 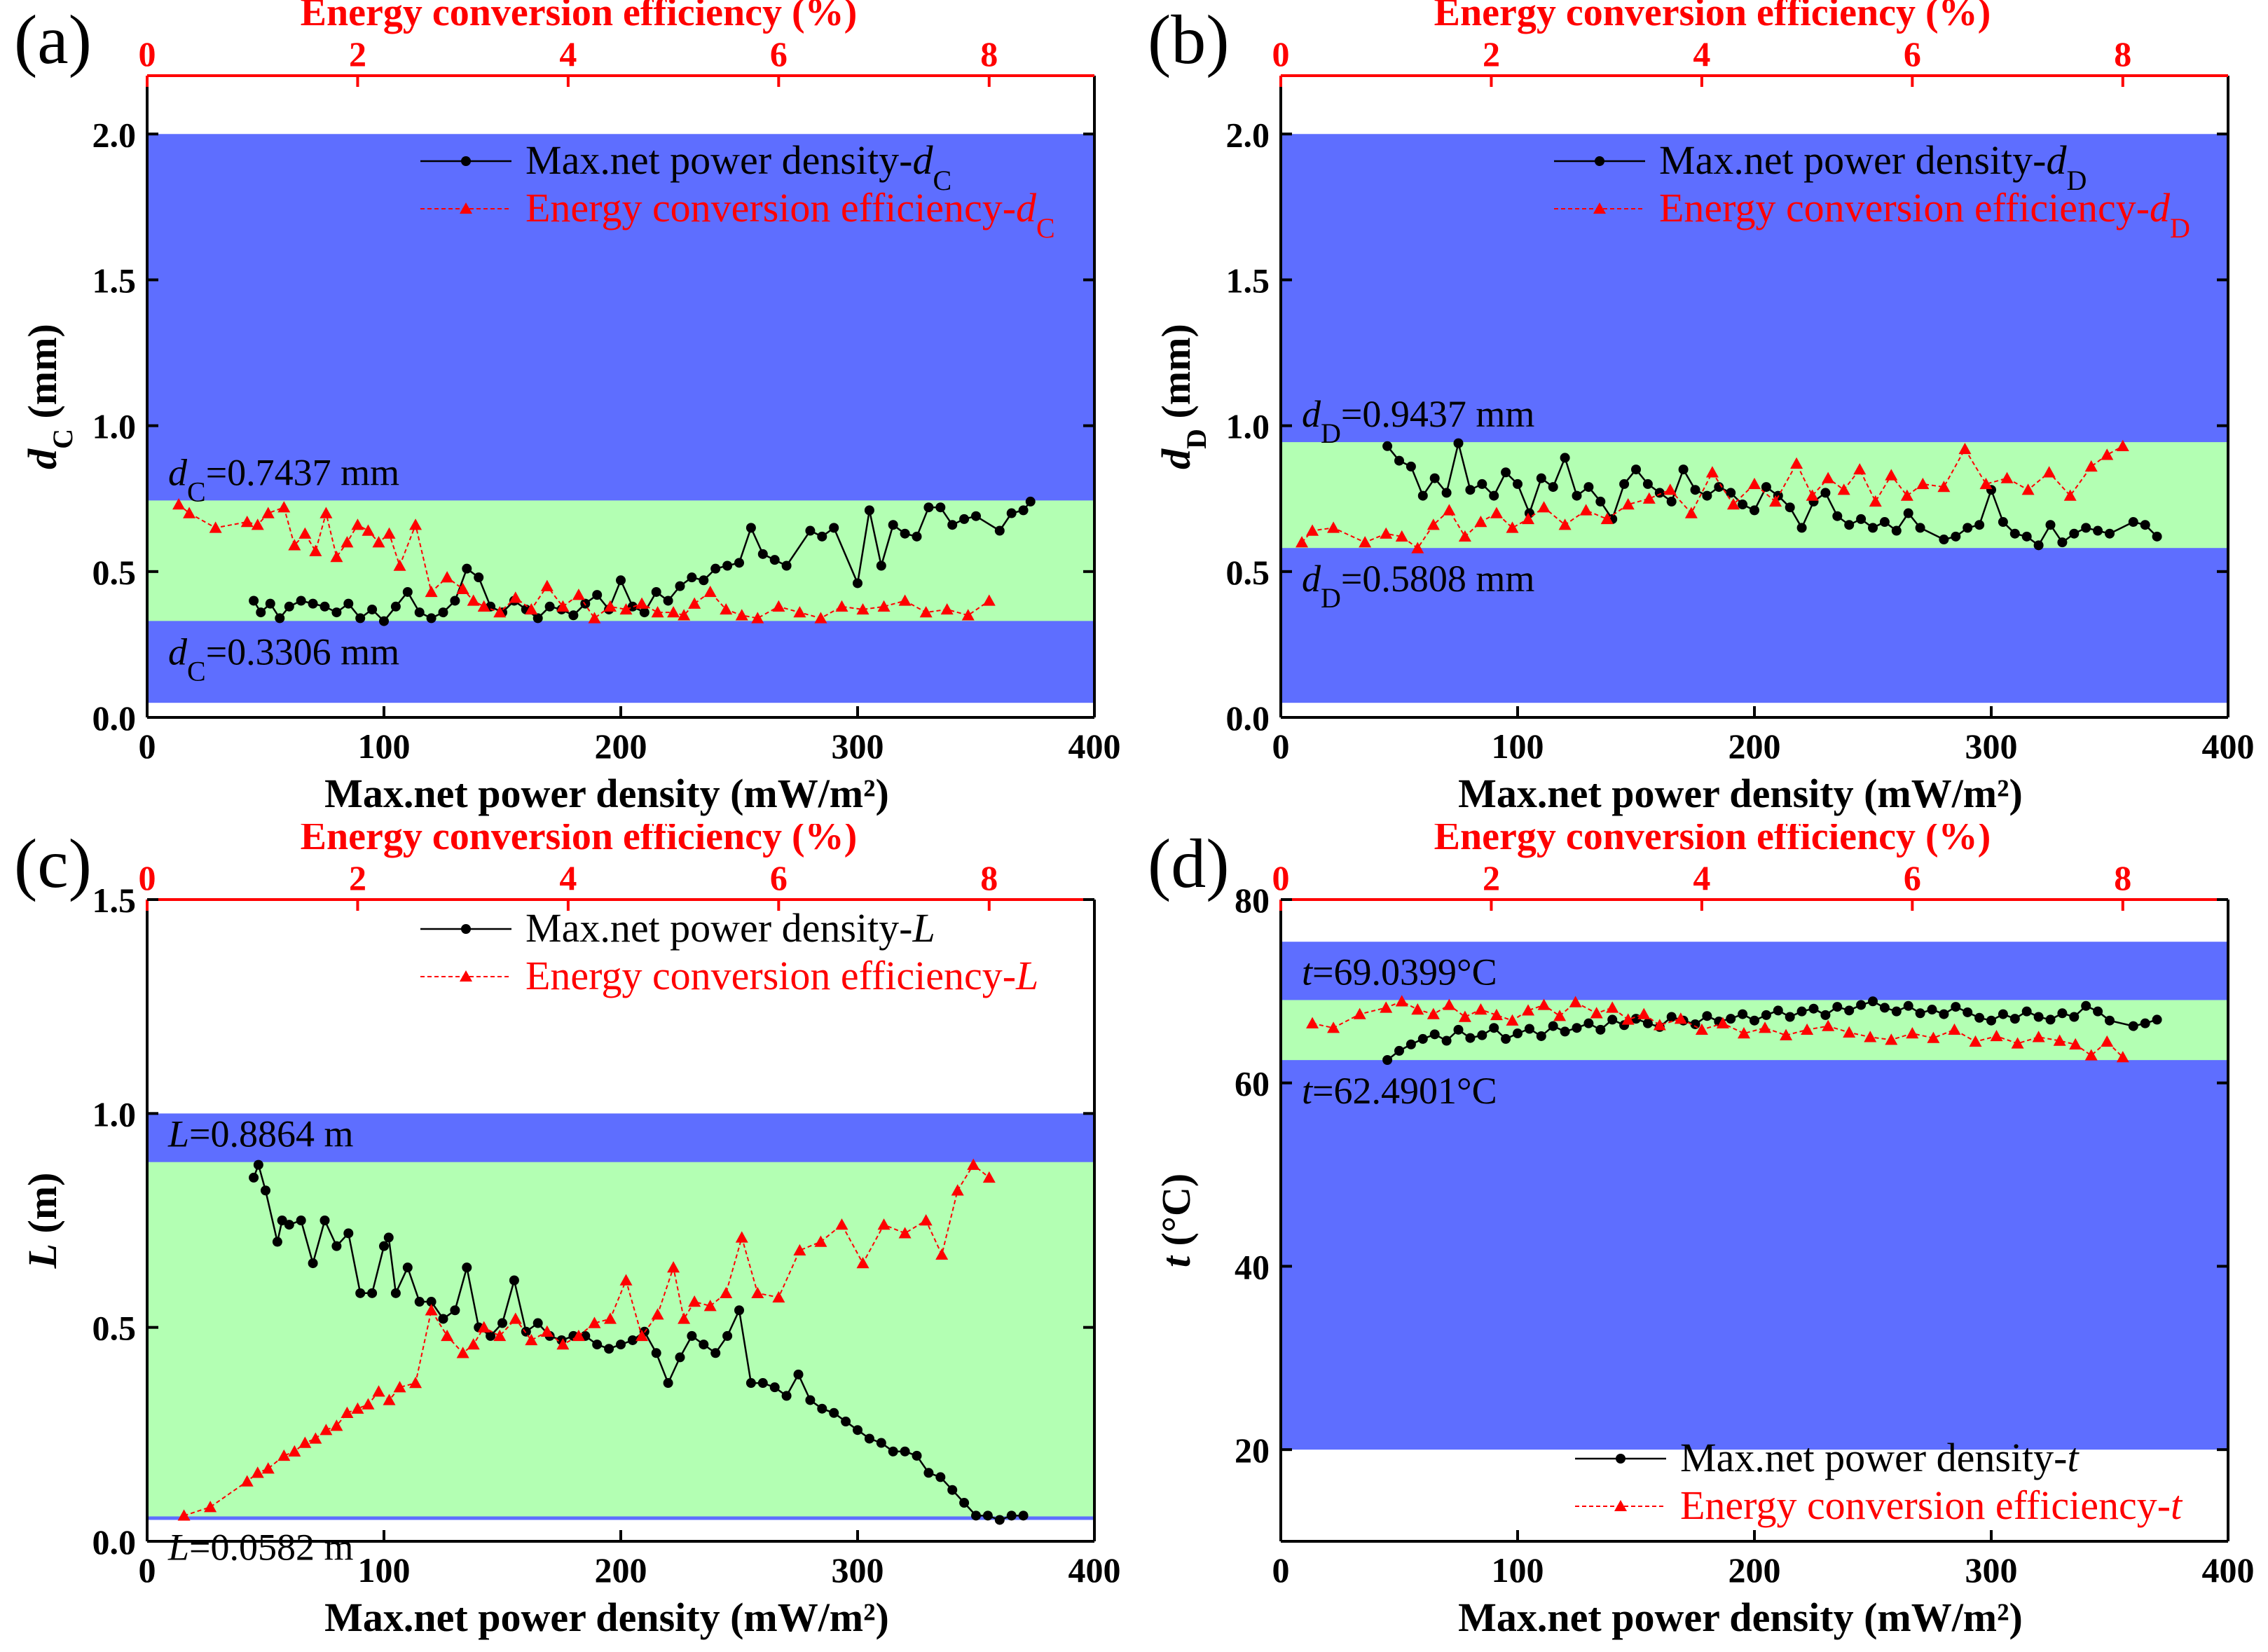 What do you see at coordinates (147, 878) in the screenshot?
I see `top-tick-label: 0` at bounding box center [147, 878].